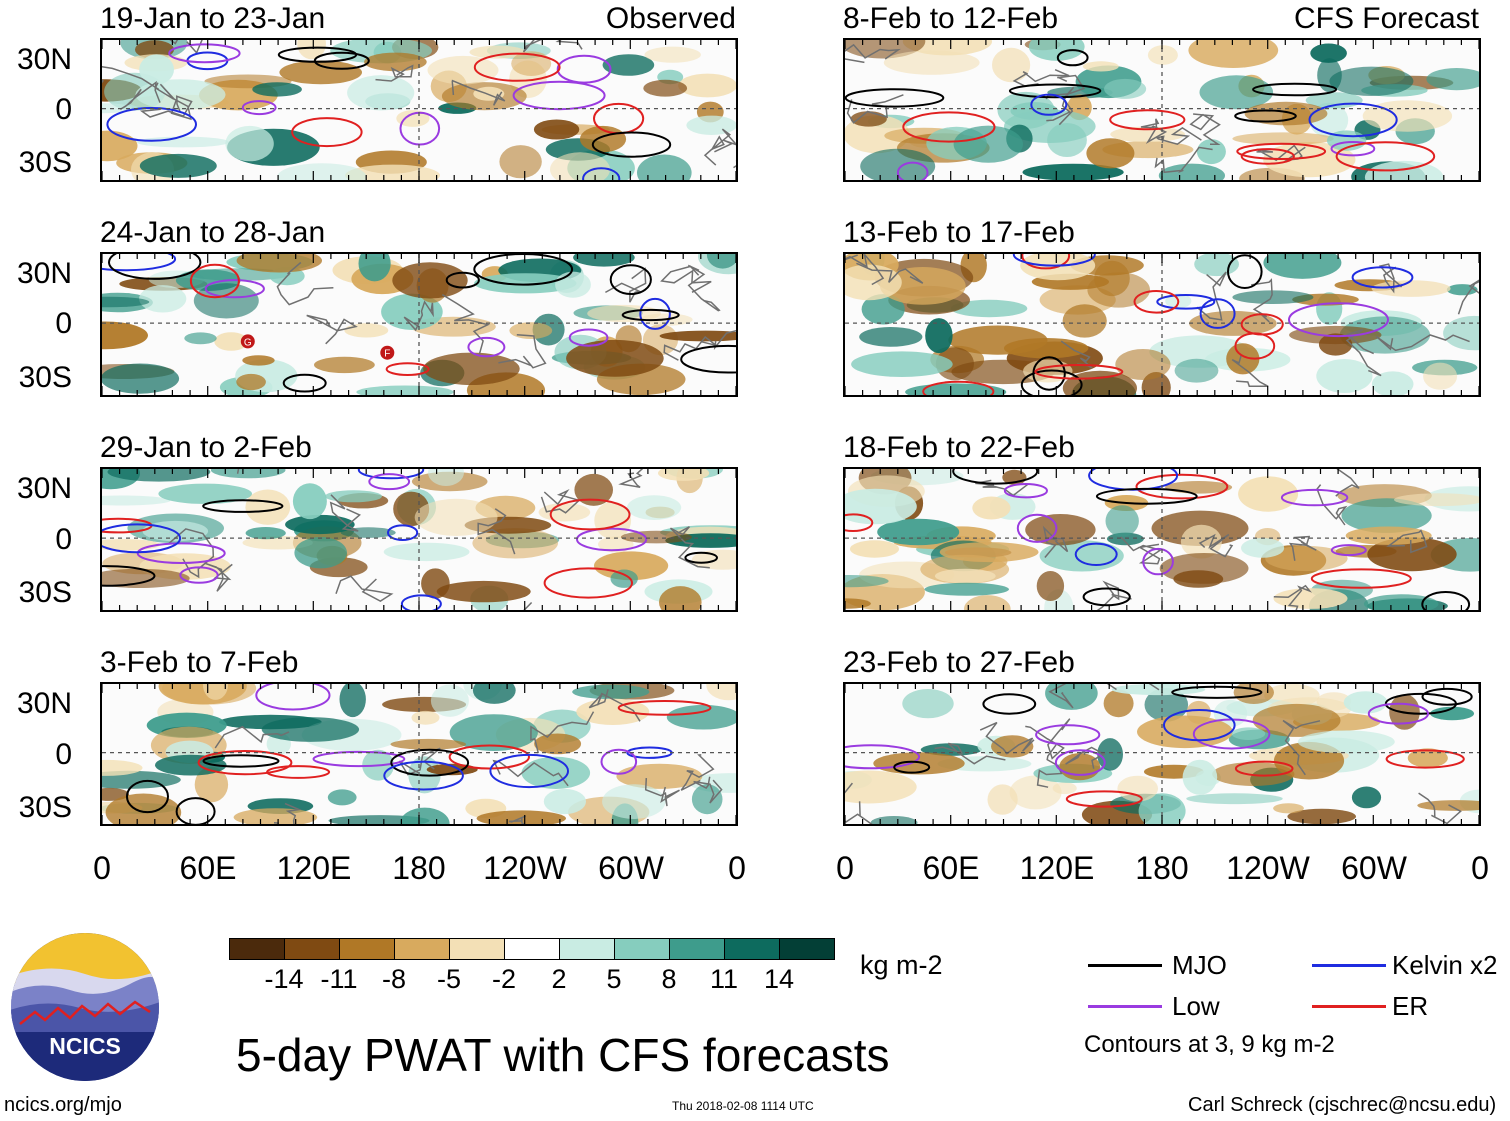 This screenshot has height=1121, width=1510. Describe the element at coordinates (63, 539) in the screenshot. I see `lat-label-eq: 0` at that location.